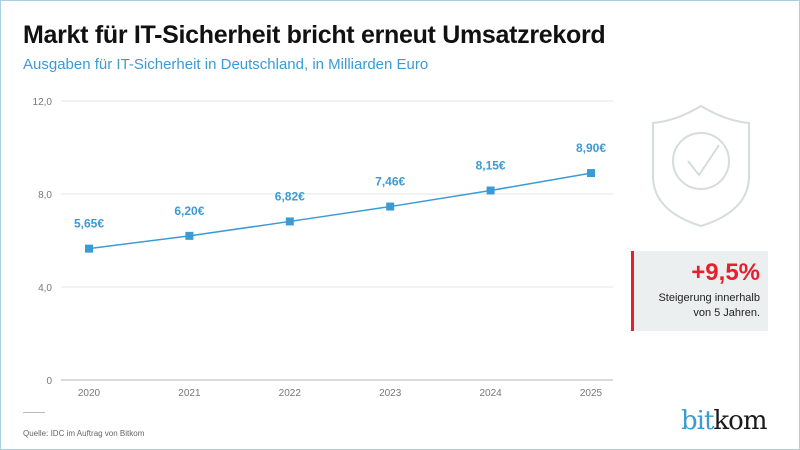 The height and width of the screenshot is (450, 800). Describe the element at coordinates (726, 313) in the screenshot. I see `growth-line2: von 5 Jahren.` at that location.